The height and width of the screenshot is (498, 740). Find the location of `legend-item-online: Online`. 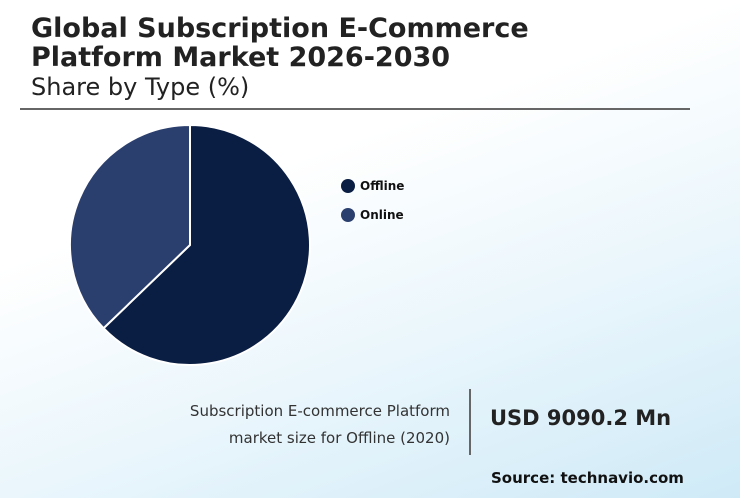

legend-item-online: Online is located at coordinates (372, 215).